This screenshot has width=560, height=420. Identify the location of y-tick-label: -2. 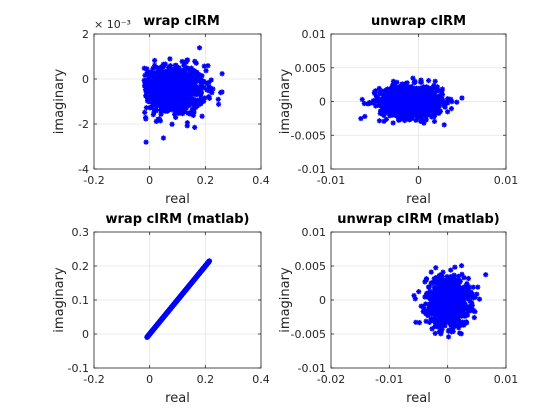
(83, 124).